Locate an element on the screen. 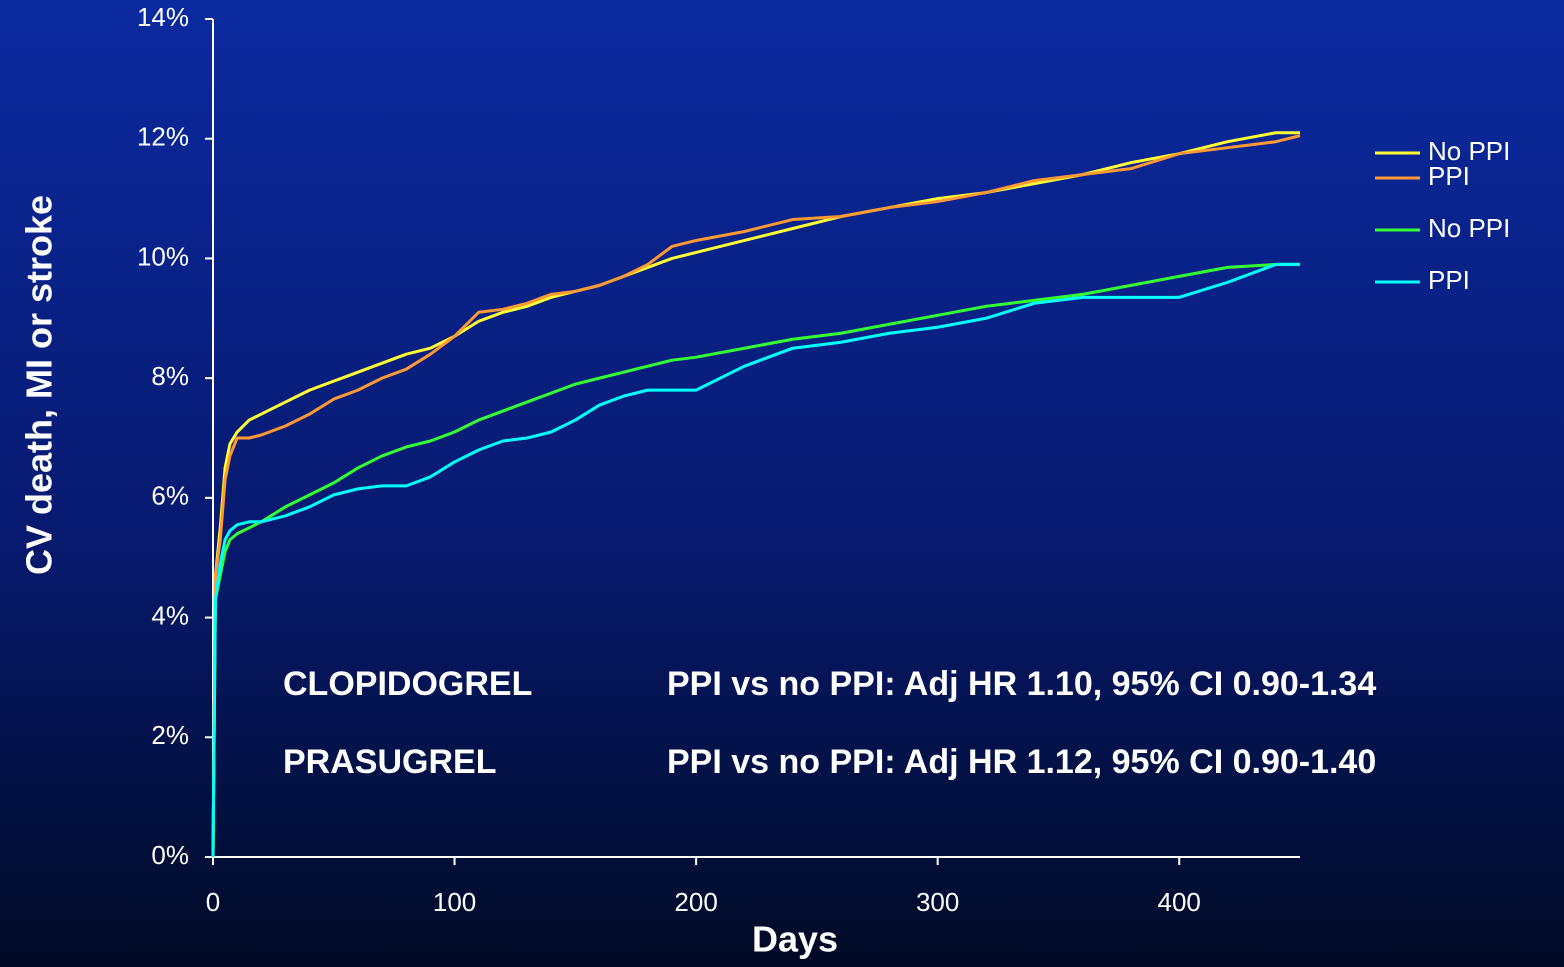 The height and width of the screenshot is (967, 1564). x-tick-label: 100 is located at coordinates (454, 902).